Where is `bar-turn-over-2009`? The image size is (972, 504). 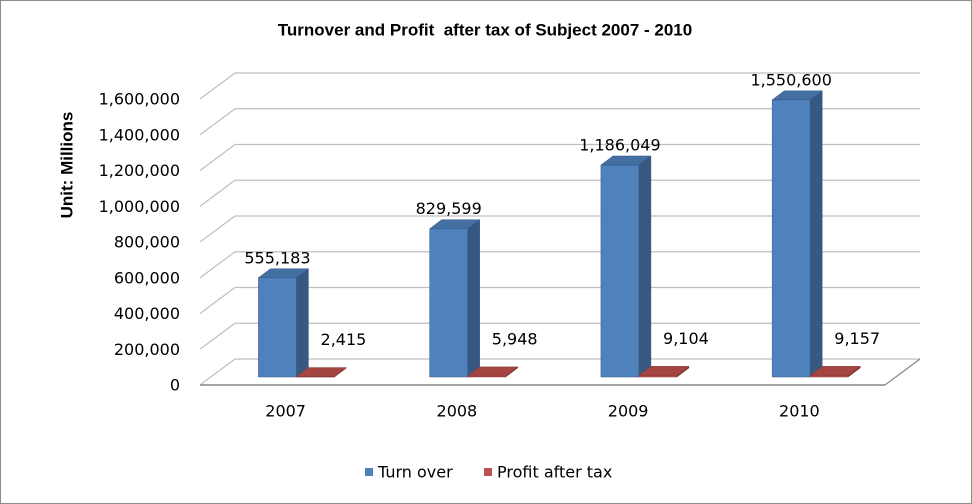 bar-turn-over-2009 is located at coordinates (626, 266).